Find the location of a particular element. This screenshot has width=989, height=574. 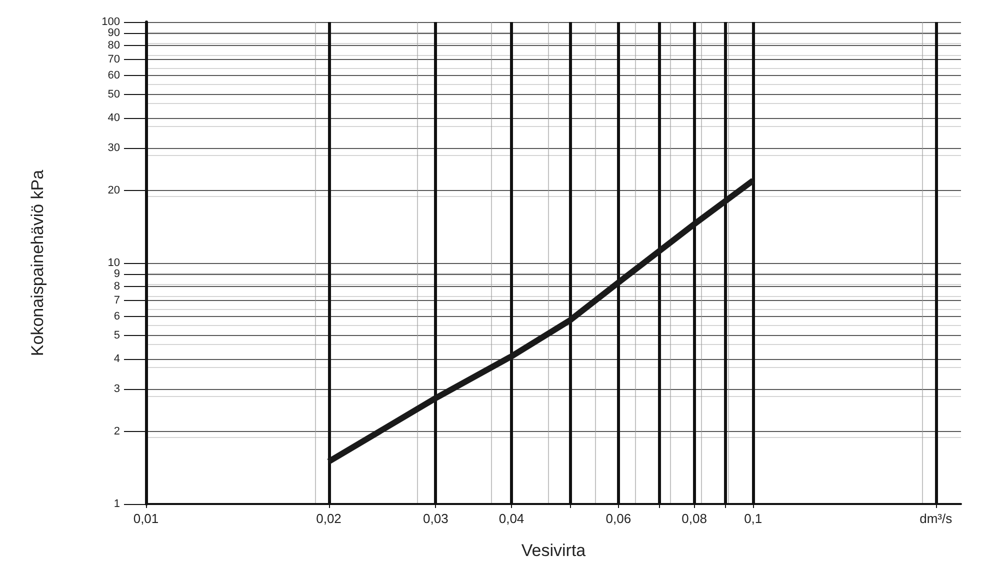

y-tick-label: 1 is located at coordinates (117, 504).